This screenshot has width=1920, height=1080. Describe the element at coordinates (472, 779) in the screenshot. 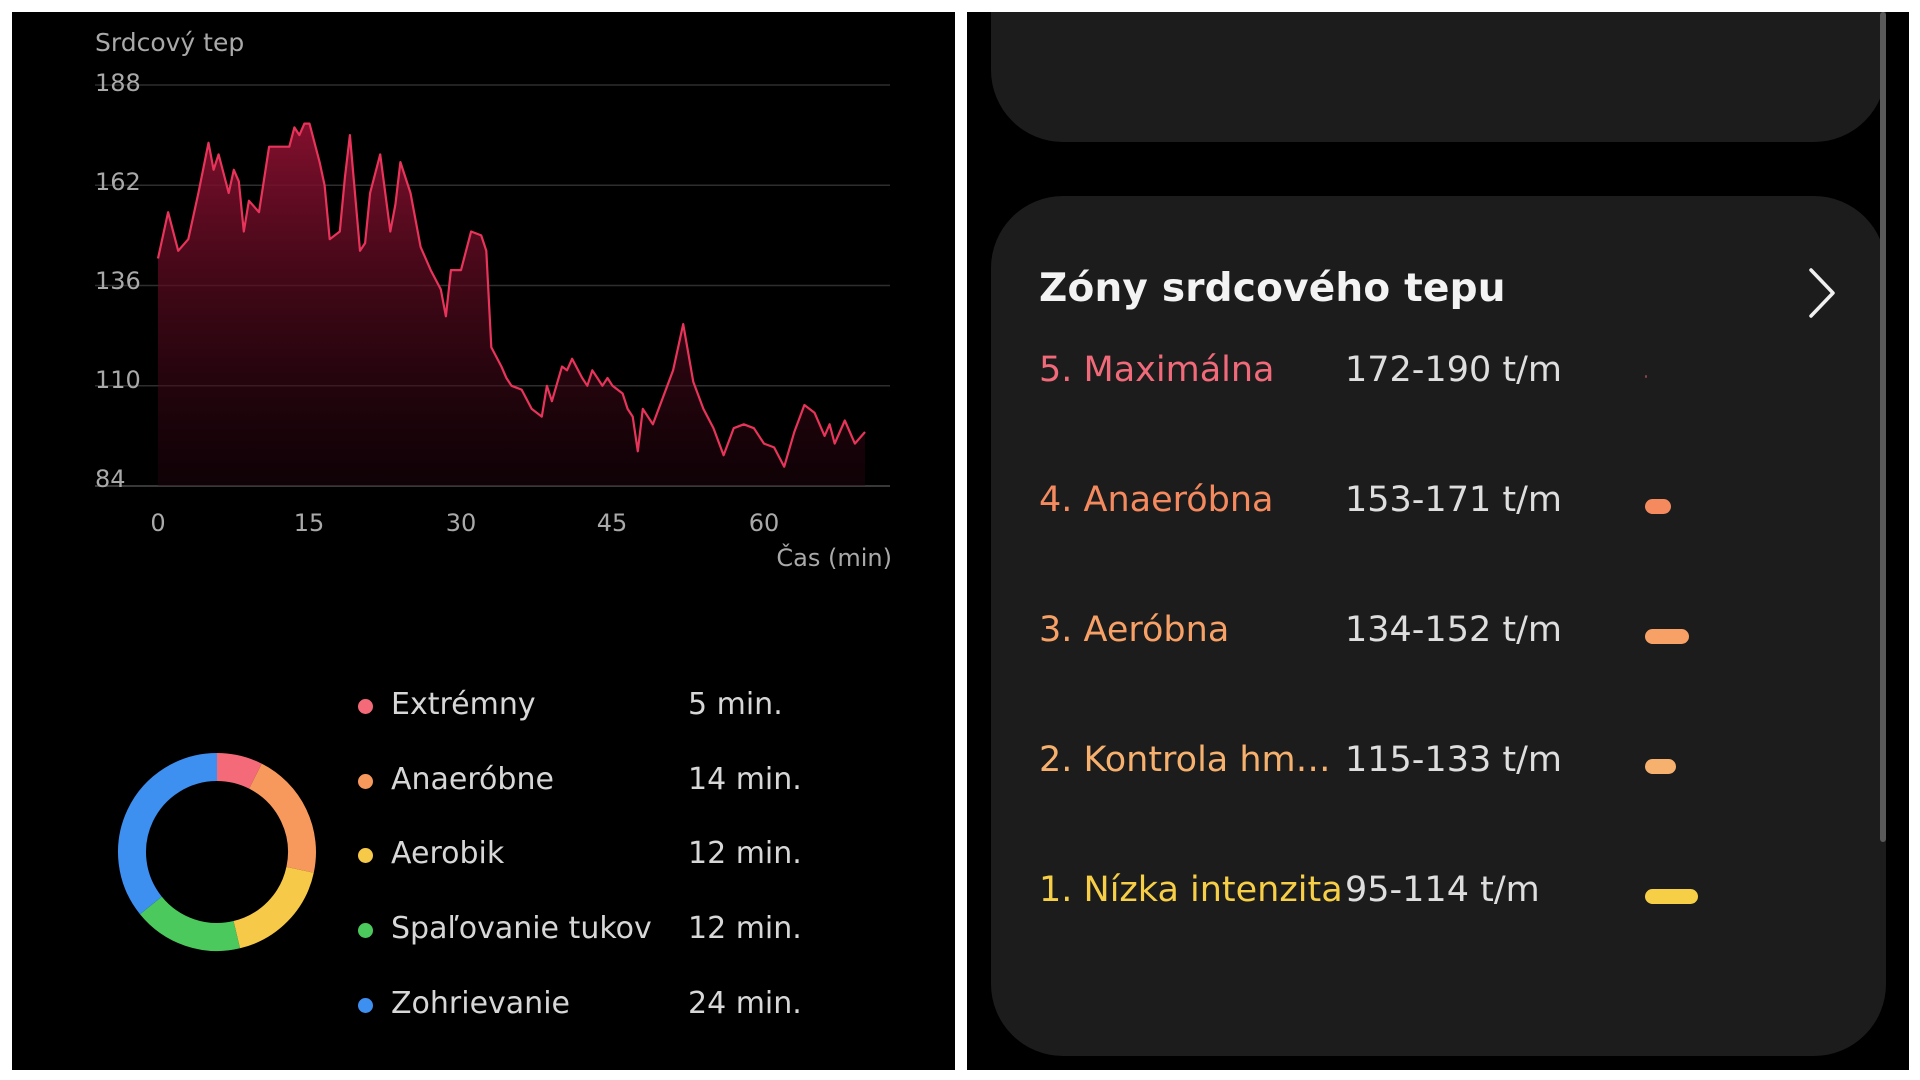

I see `legend-label: Anaeróbne` at that location.